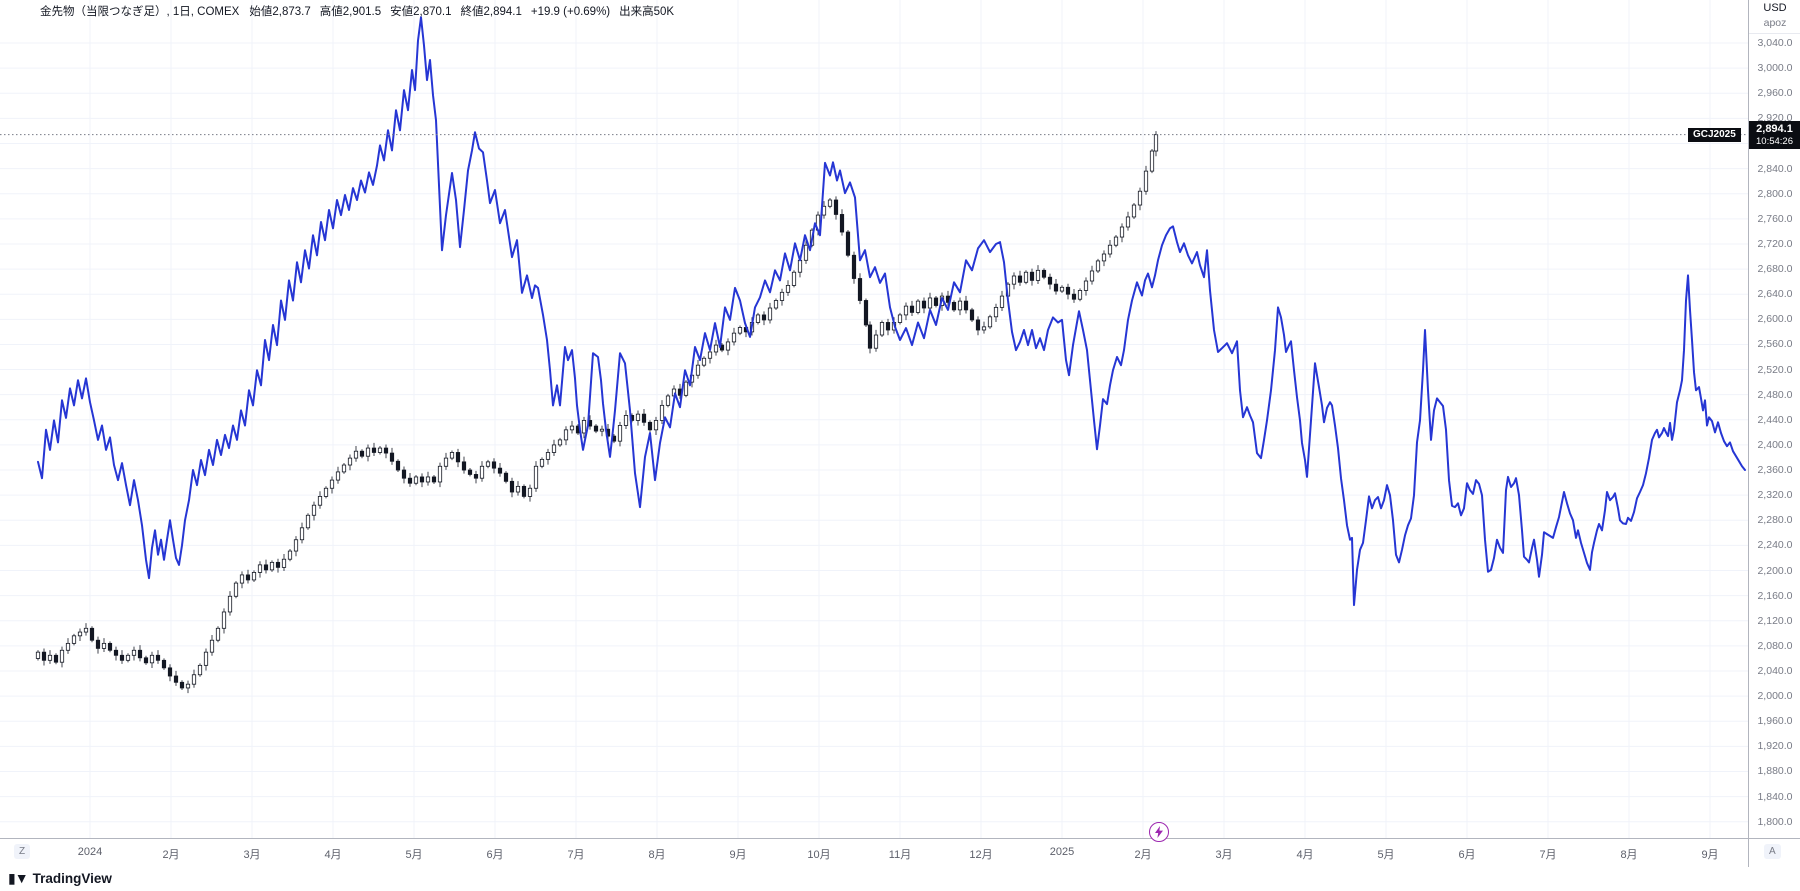 The width and height of the screenshot is (1800, 891). Describe the element at coordinates (350, 12) in the screenshot. I see `ohlc-item: 高値2,901.5` at that location.